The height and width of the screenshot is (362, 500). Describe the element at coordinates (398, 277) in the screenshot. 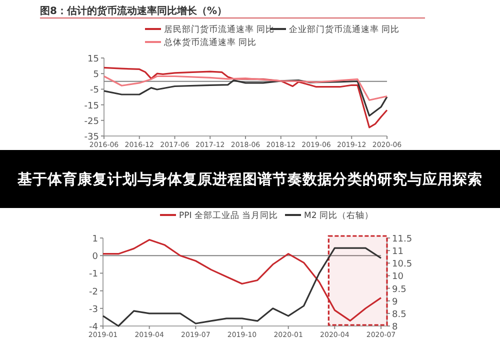

I see `y2-tick-label: 10` at that location.